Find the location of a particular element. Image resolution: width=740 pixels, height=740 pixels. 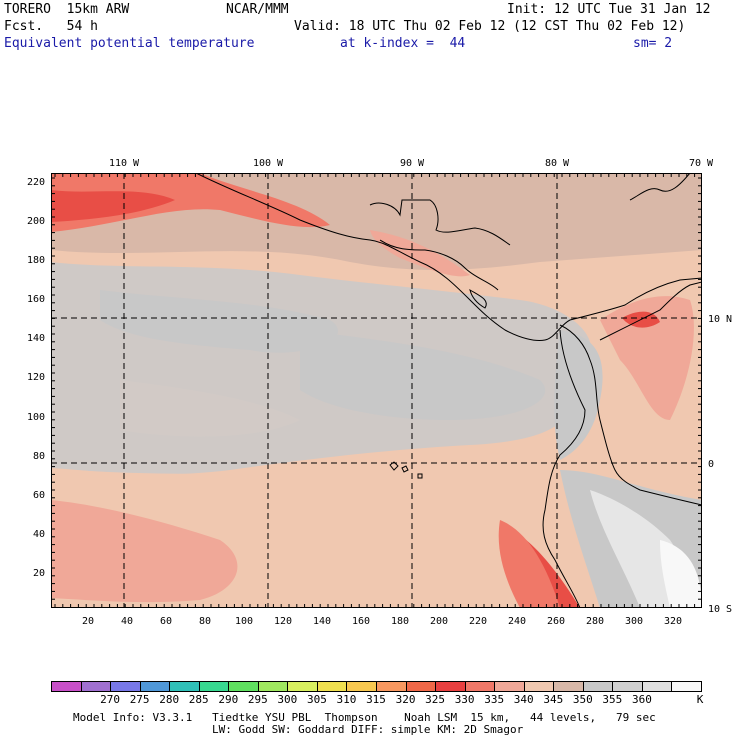

x-tick-140: 140 is located at coordinates (322, 621).